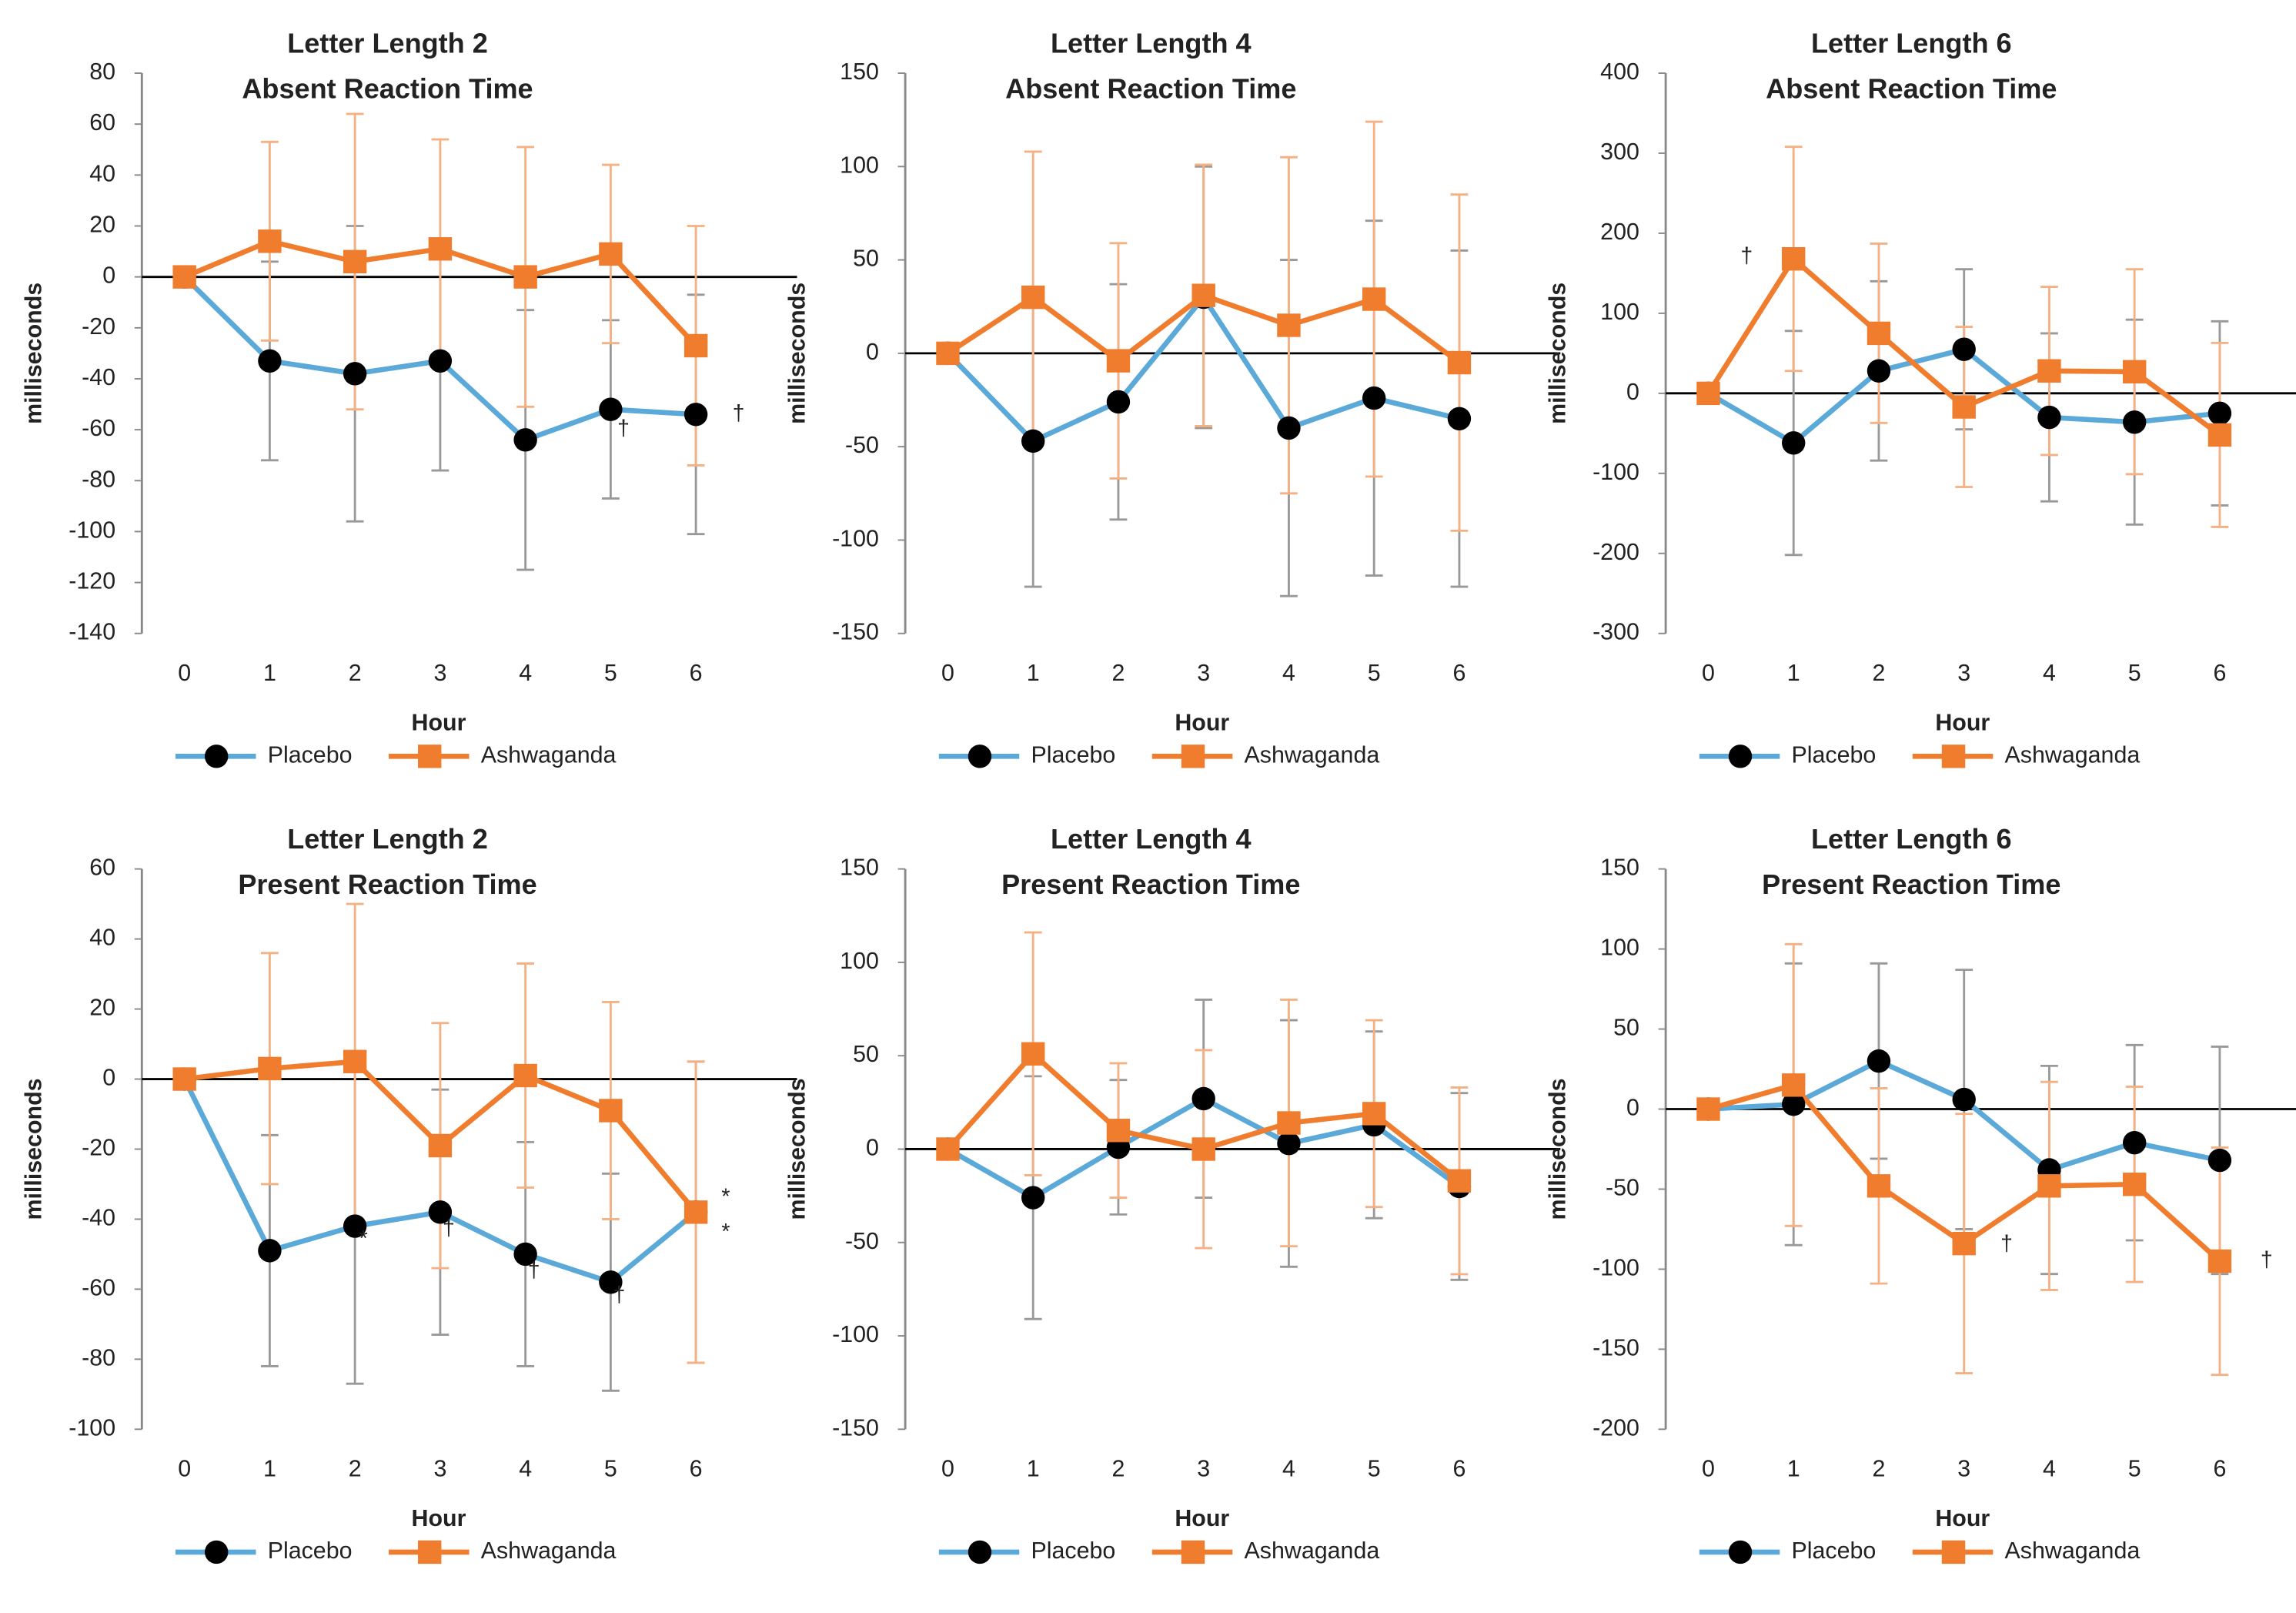 Image resolution: width=2296 pixels, height=1613 pixels. I want to click on y-tick-label: -200, so click(1615, 552).